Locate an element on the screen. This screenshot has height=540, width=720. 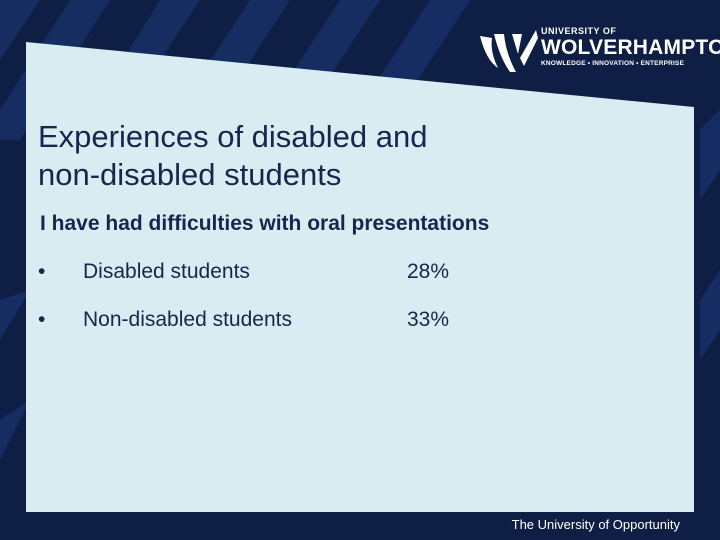
stat-row-disabled: • Disabled students 28% is located at coordinates (288, 279).